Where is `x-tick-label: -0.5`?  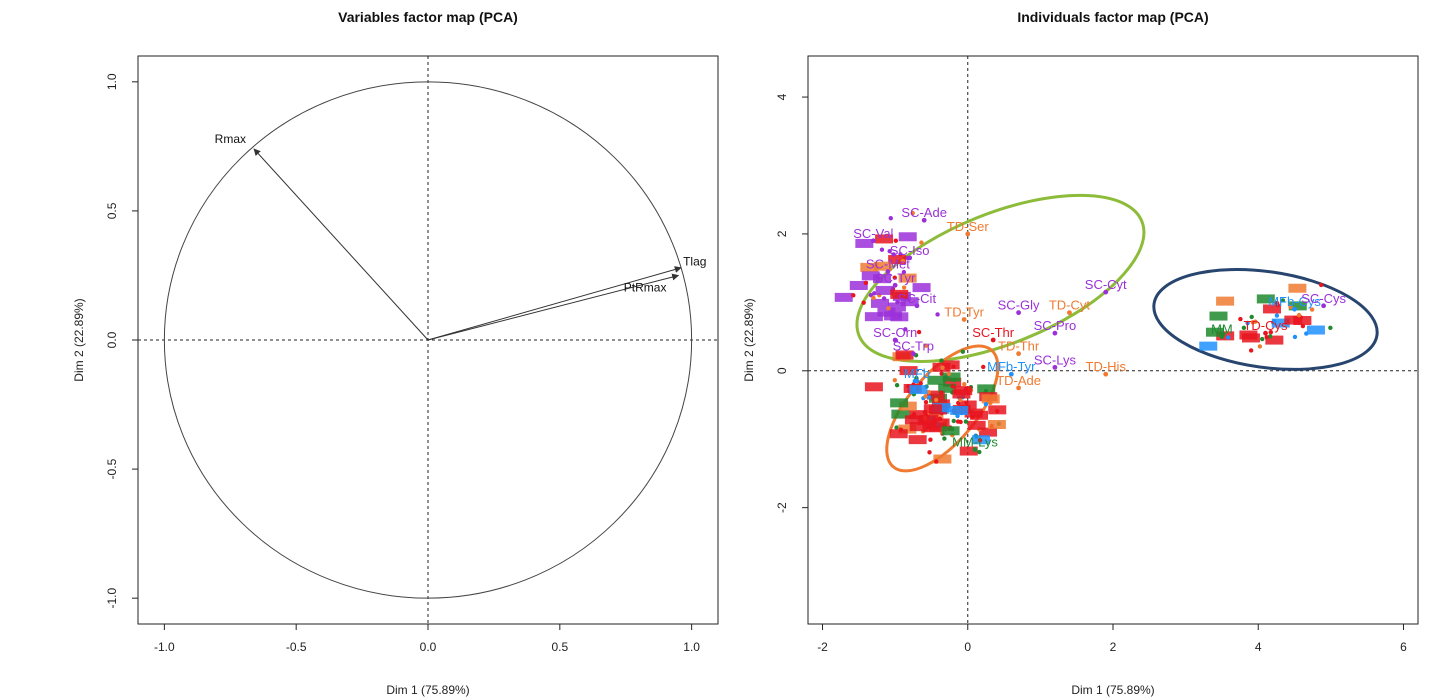 x-tick-label: -0.5 is located at coordinates (296, 647).